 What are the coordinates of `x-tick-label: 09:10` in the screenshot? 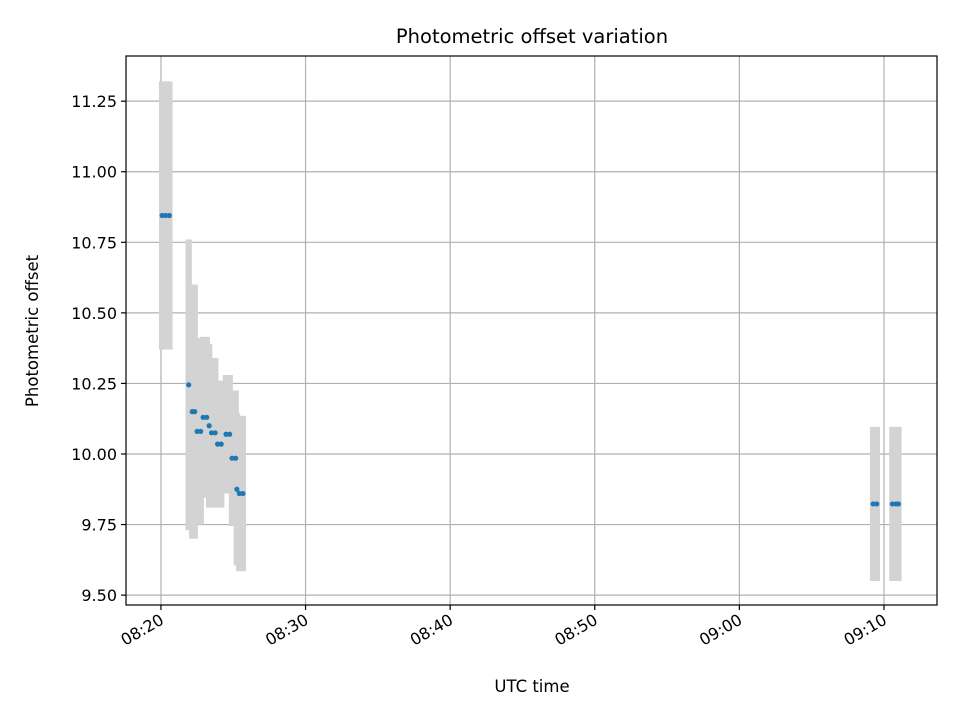 It's located at (865, 630).